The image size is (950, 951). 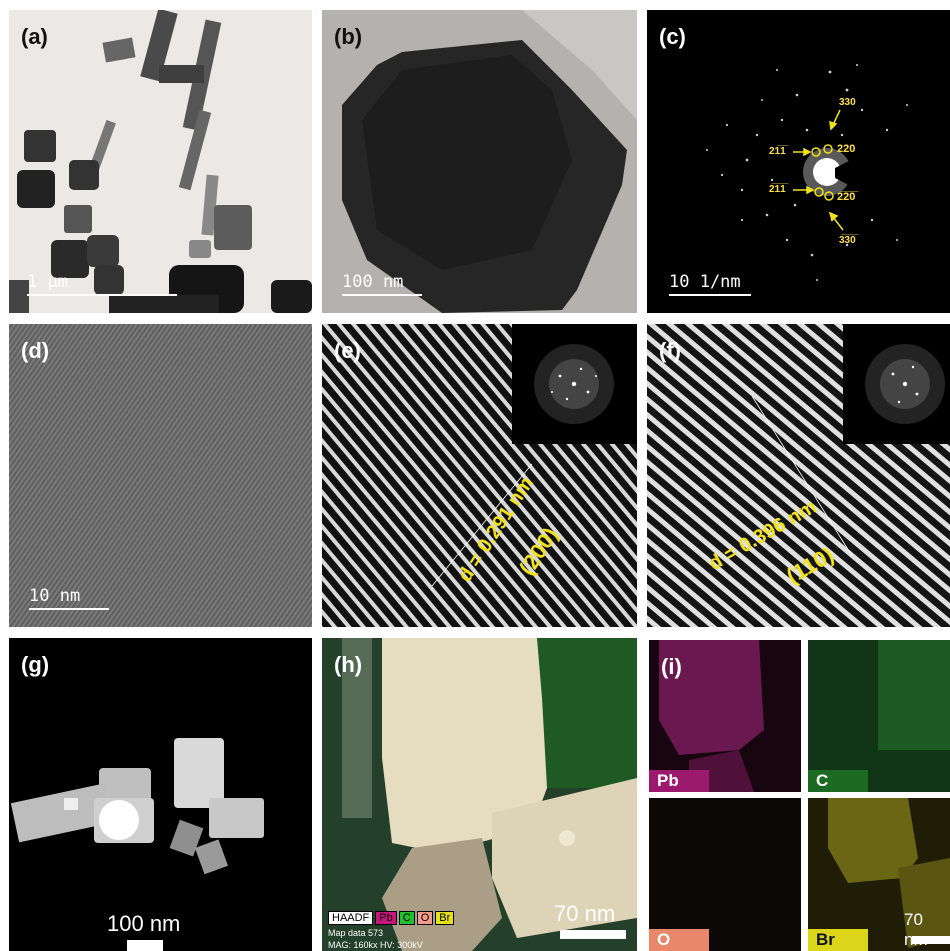 I want to click on element-label-br: Br, so click(x=838, y=940).